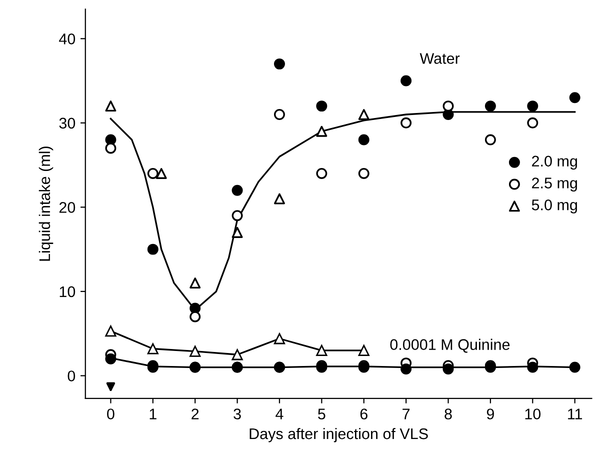  What do you see at coordinates (533, 414) in the screenshot?
I see `x-tick-label: 10` at bounding box center [533, 414].